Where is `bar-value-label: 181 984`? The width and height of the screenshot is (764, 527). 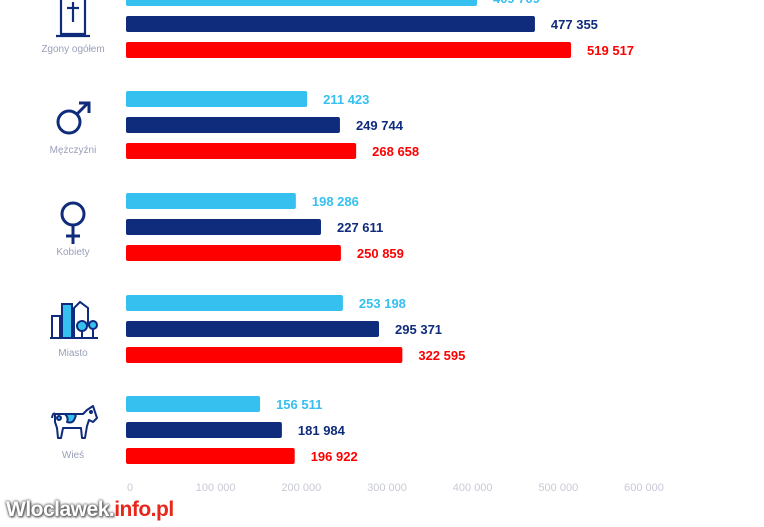
bar-value-label: 181 984 is located at coordinates (322, 430).